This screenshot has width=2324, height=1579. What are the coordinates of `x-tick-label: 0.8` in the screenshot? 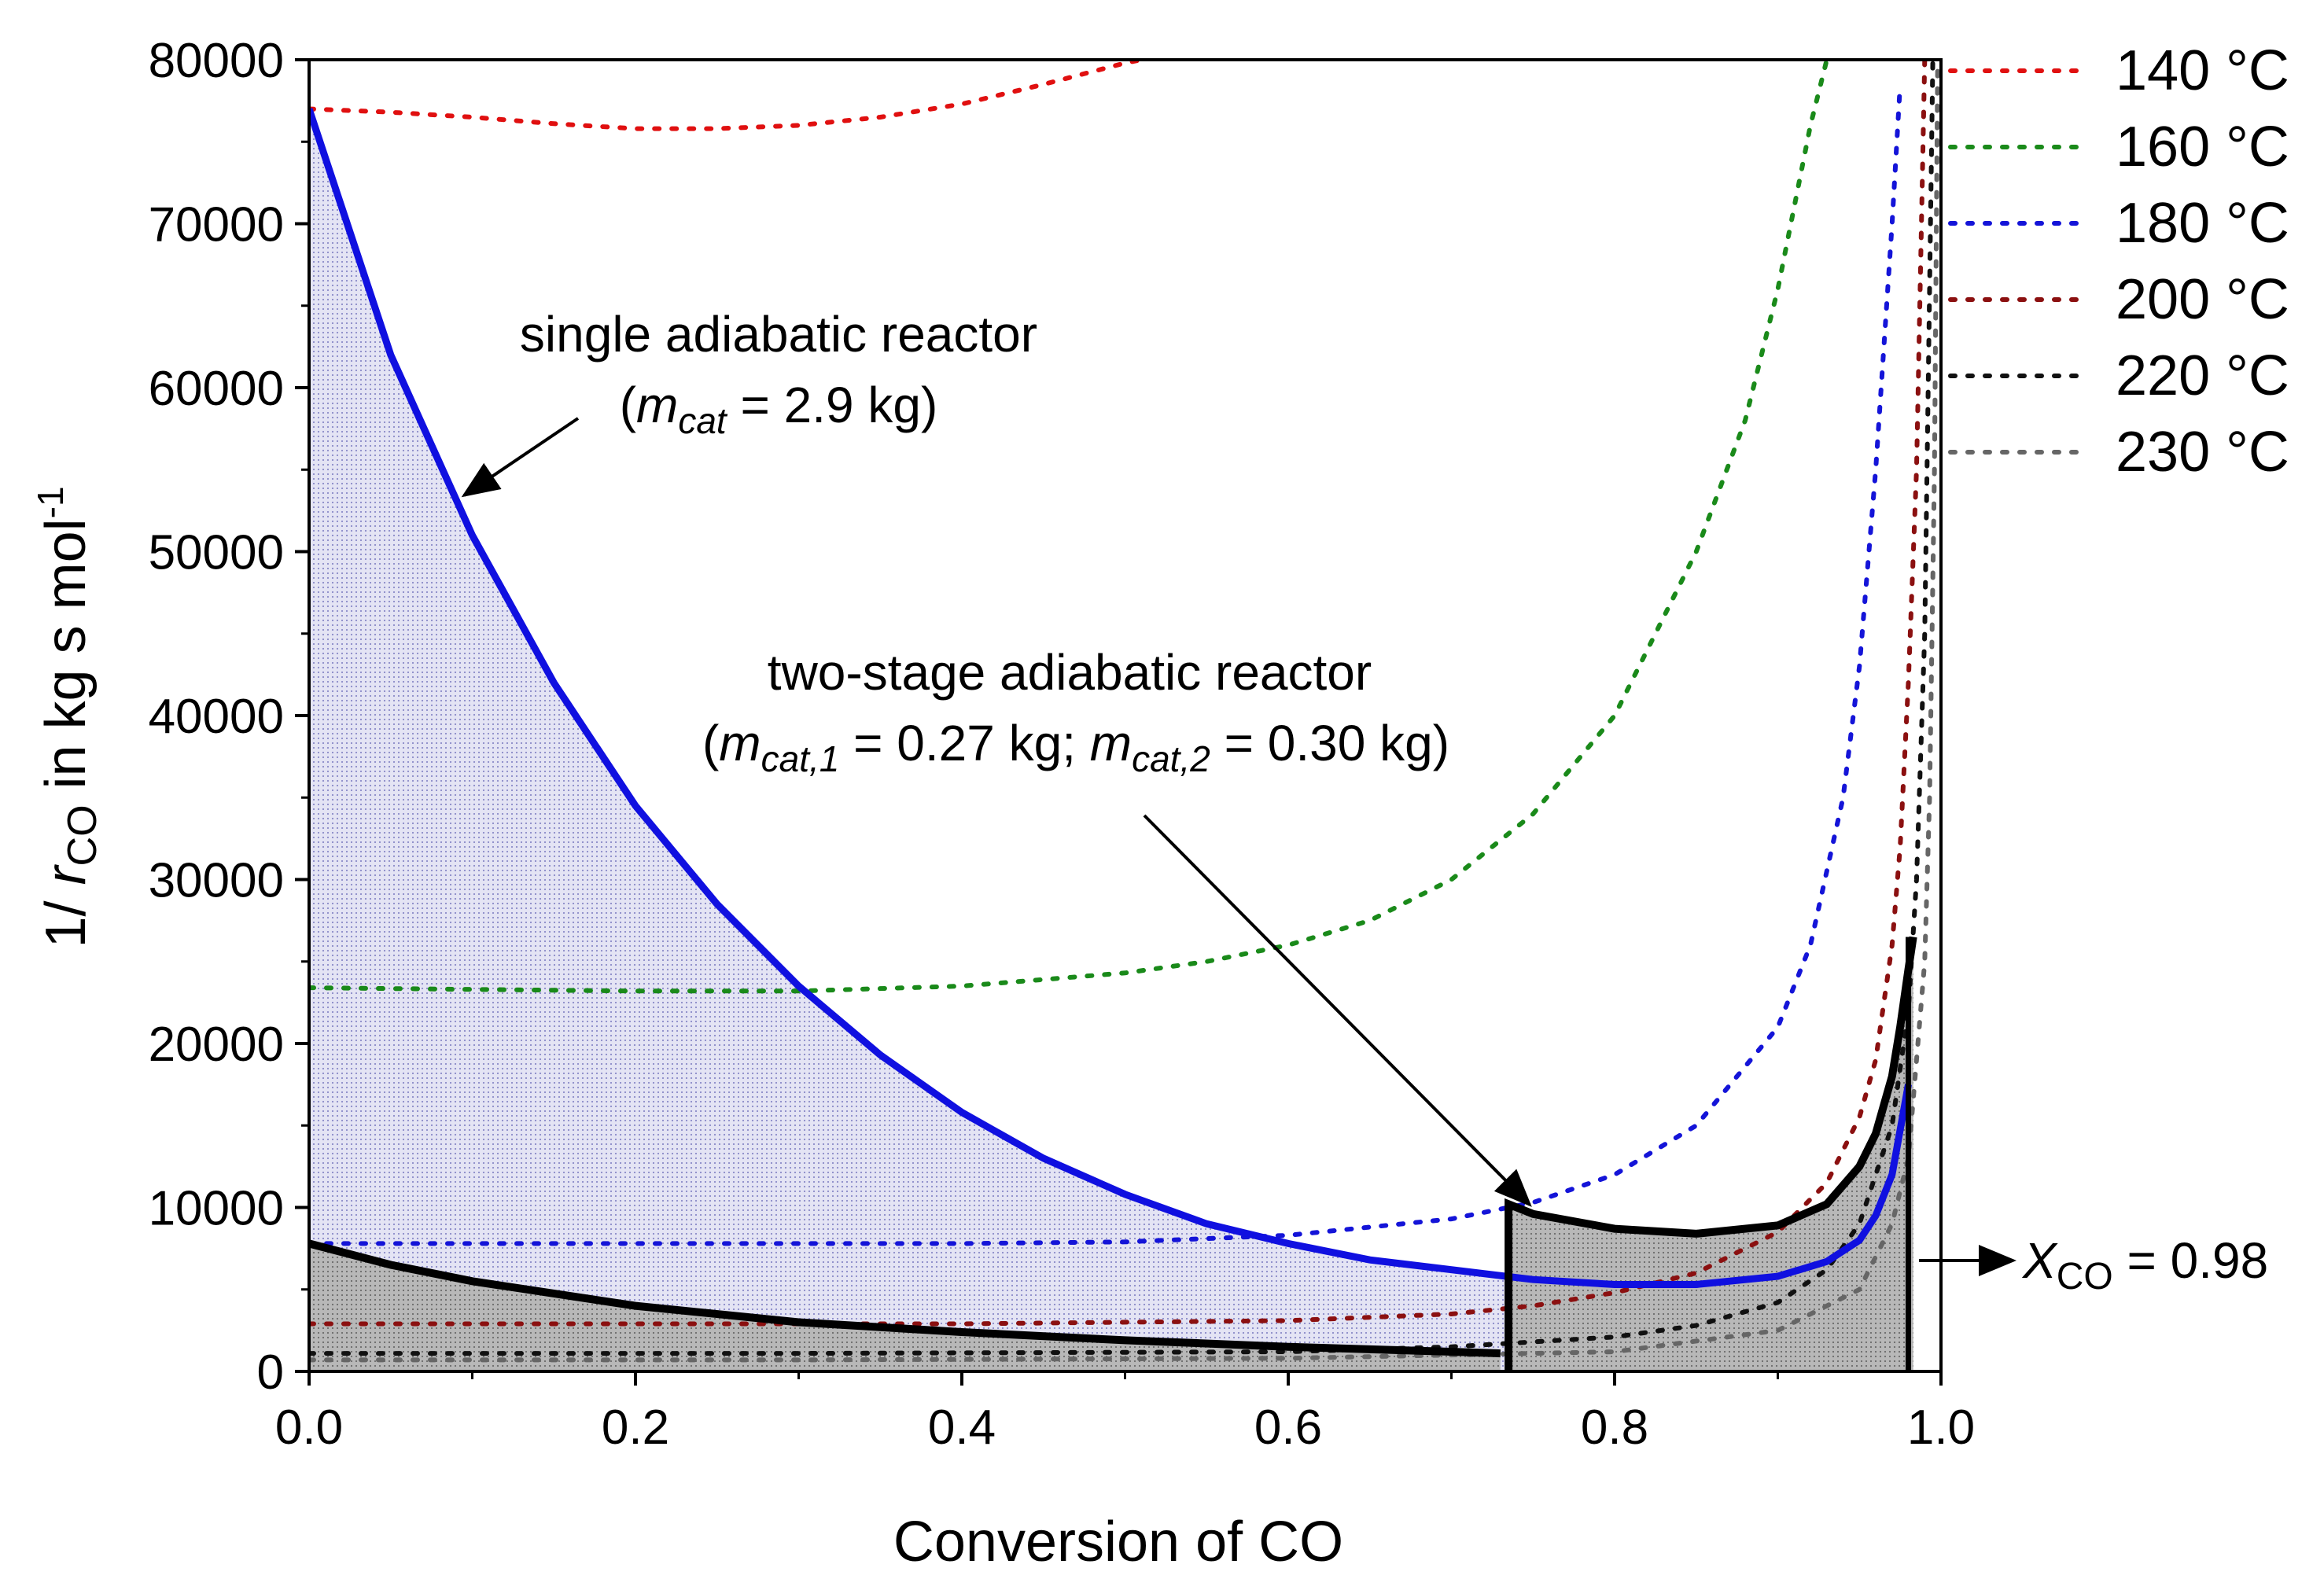 It's located at (1614, 1427).